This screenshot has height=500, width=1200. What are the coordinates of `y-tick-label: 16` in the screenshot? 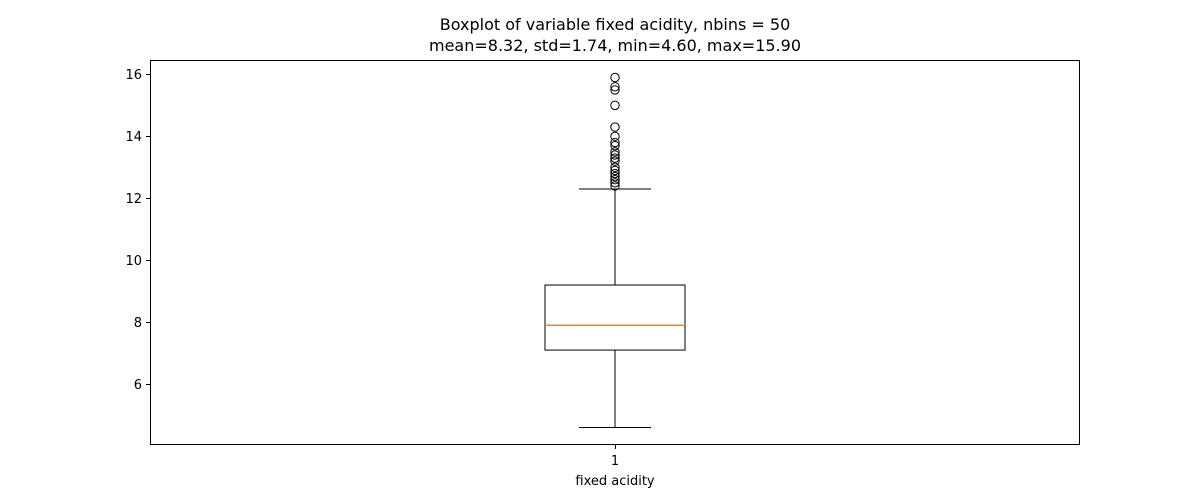 It's located at (133, 75).